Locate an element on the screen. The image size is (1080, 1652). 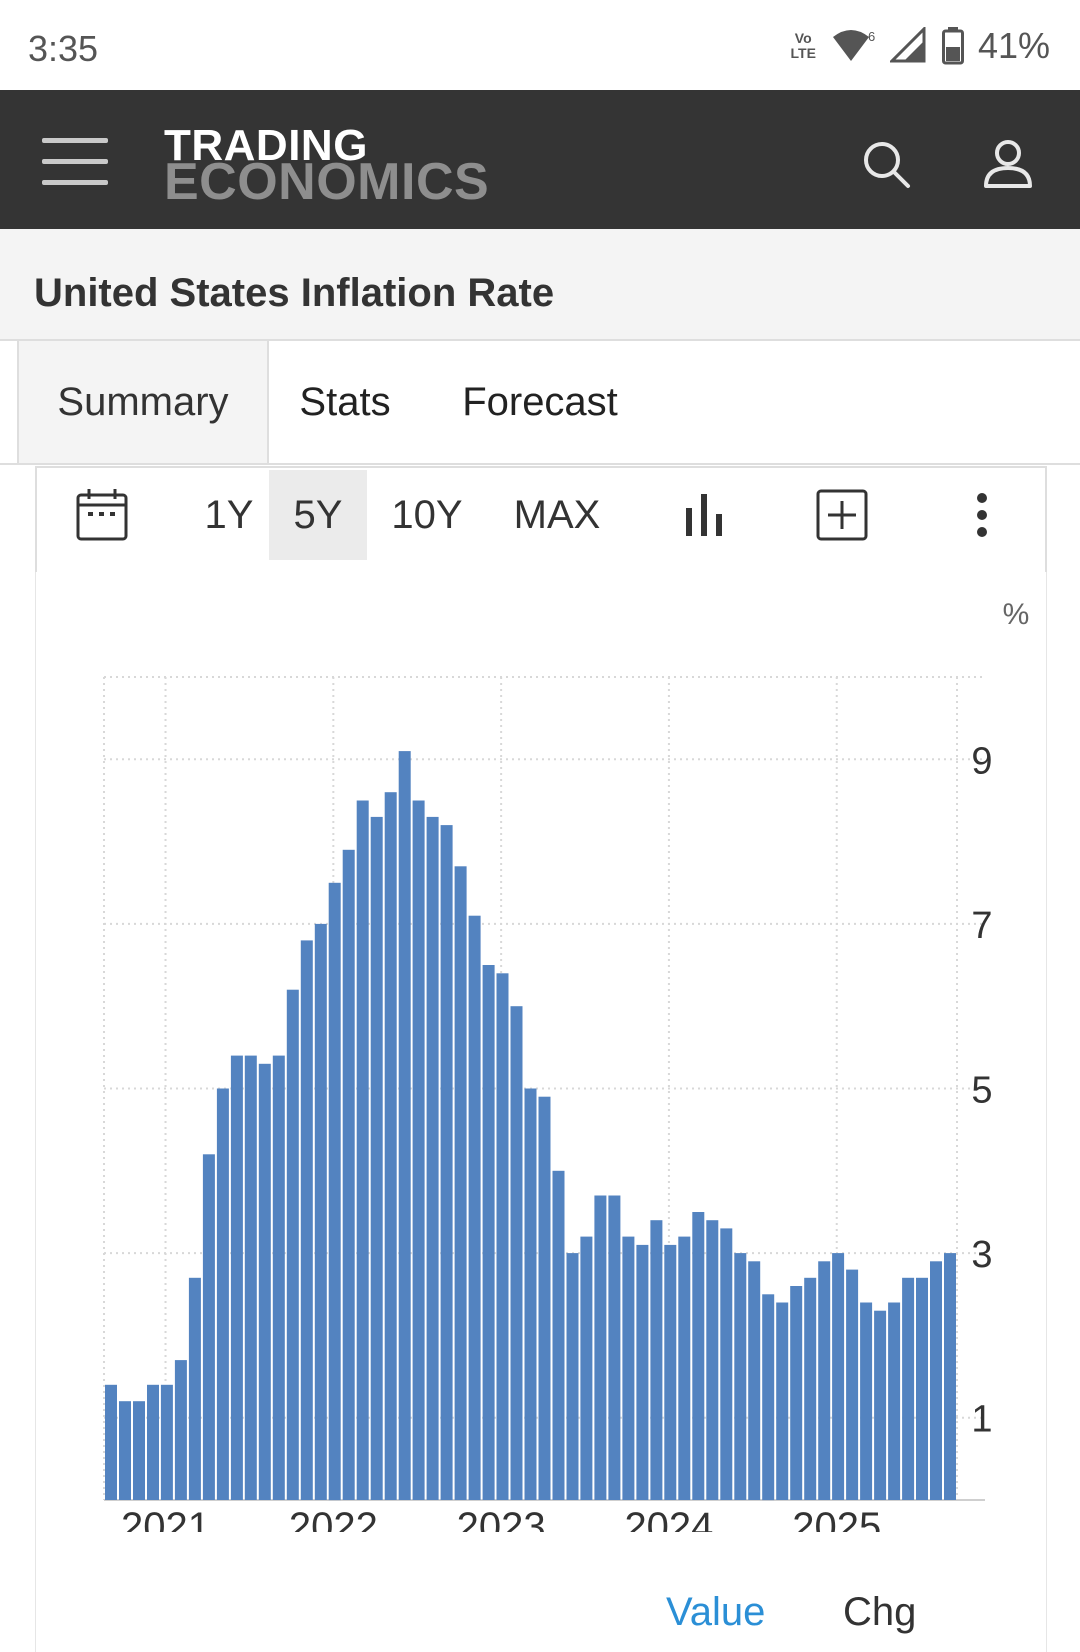
tab-stats: Stats is located at coordinates (345, 401).